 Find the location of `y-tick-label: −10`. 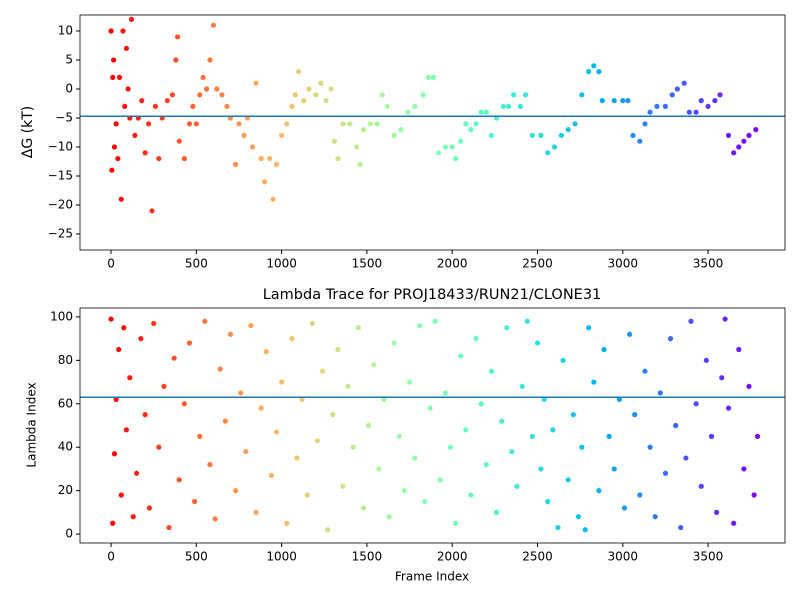

y-tick-label: −10 is located at coordinates (60, 146).